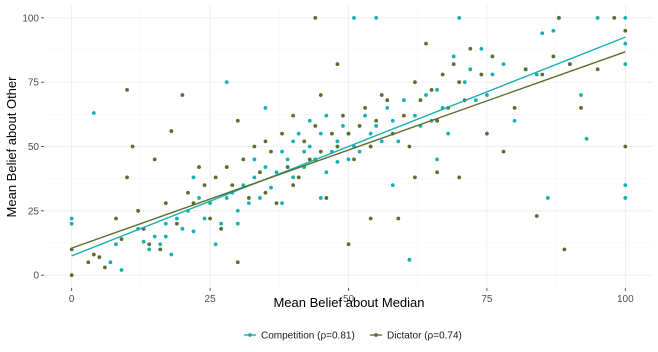 The width and height of the screenshot is (658, 352). I want to click on y-tick-label: 100, so click(30, 18).